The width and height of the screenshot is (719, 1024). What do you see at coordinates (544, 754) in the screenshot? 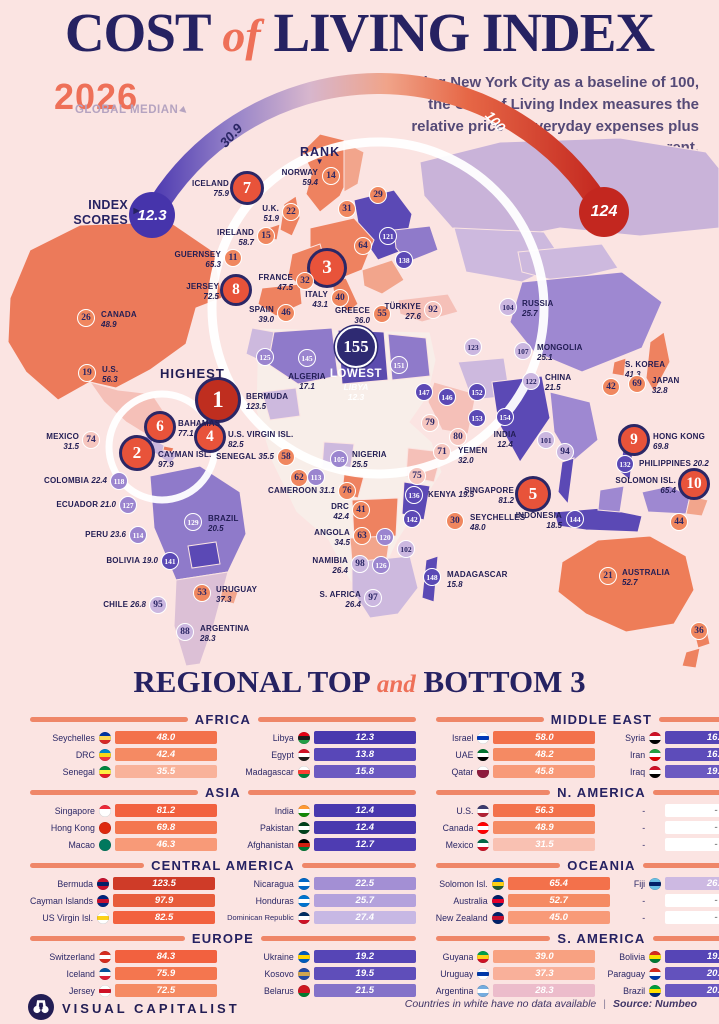
I see `value-bar: 48.2` at bounding box center [544, 754].